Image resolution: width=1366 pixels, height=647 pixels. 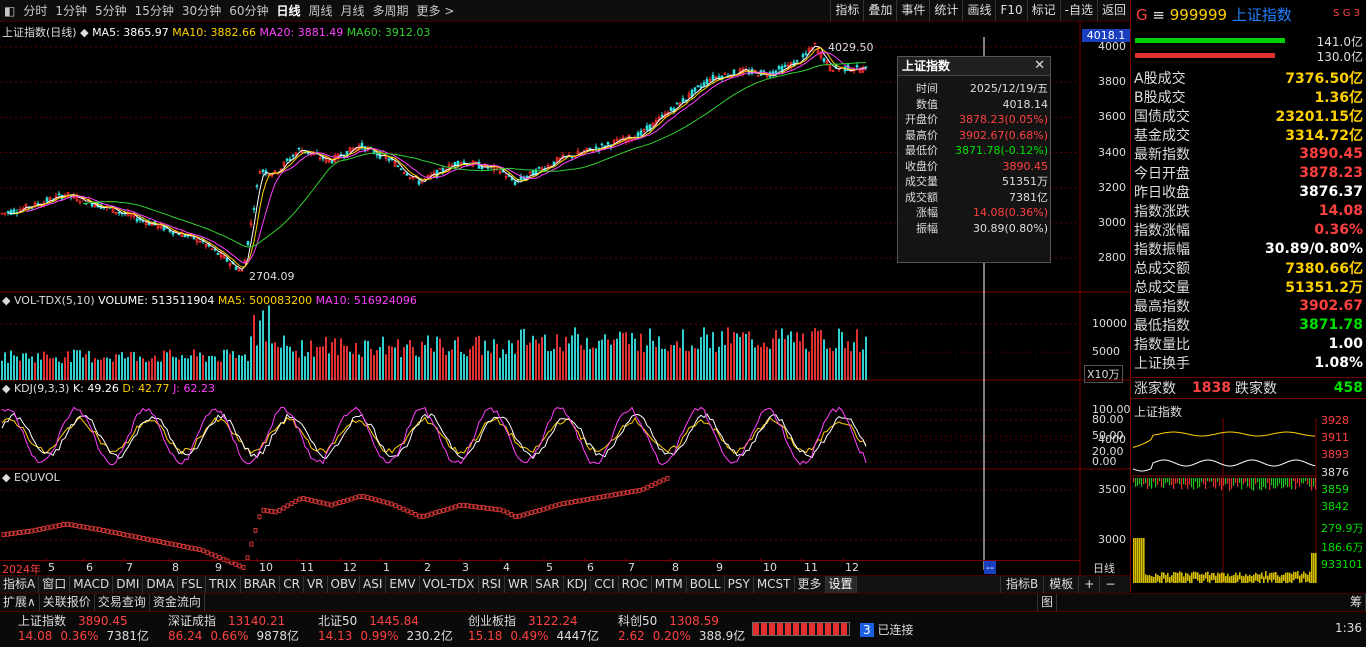 I want to click on indicator-tab-25: 设置, so click(x=841, y=584).